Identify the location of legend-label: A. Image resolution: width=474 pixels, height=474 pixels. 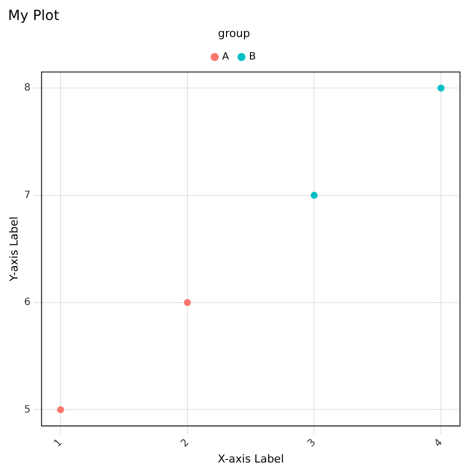
(226, 57).